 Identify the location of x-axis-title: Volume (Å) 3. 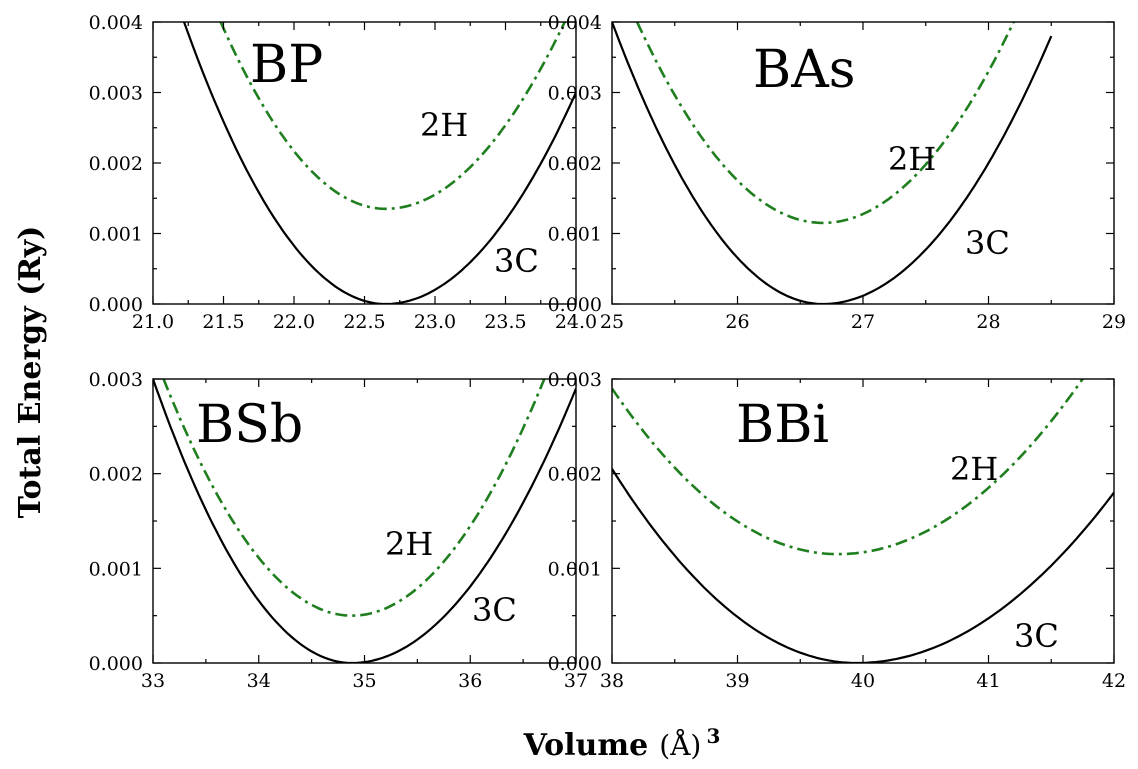
(622, 743).